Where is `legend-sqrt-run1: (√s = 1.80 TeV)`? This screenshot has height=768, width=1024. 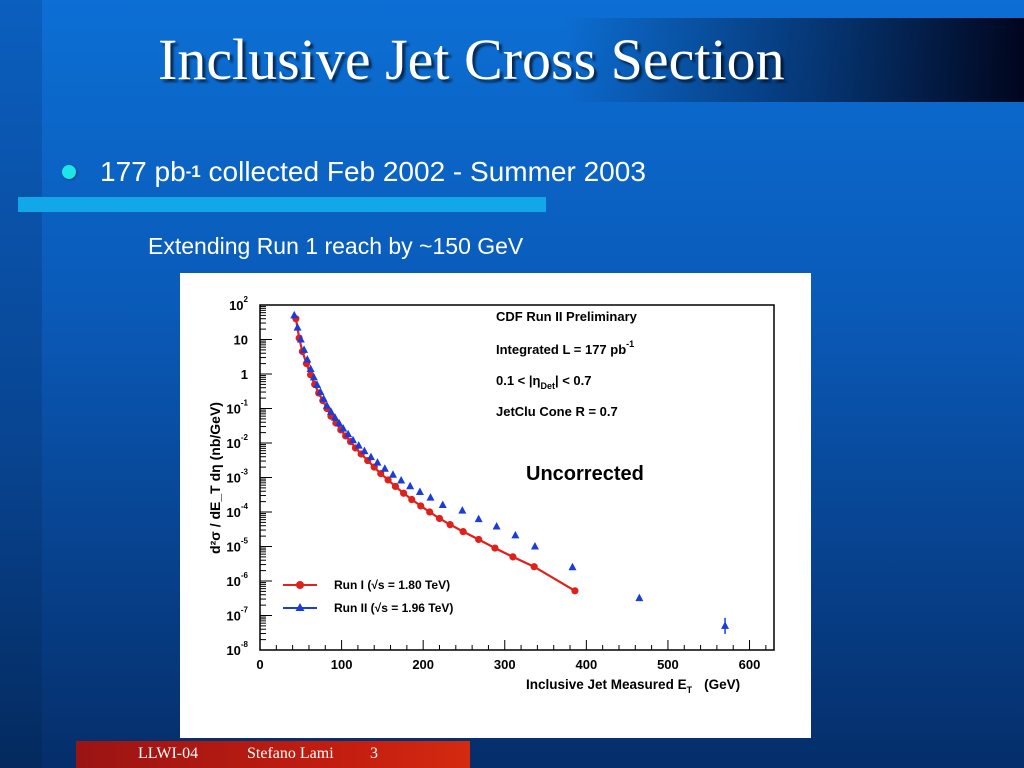 legend-sqrt-run1: (√s = 1.80 TeV) is located at coordinates (408, 585).